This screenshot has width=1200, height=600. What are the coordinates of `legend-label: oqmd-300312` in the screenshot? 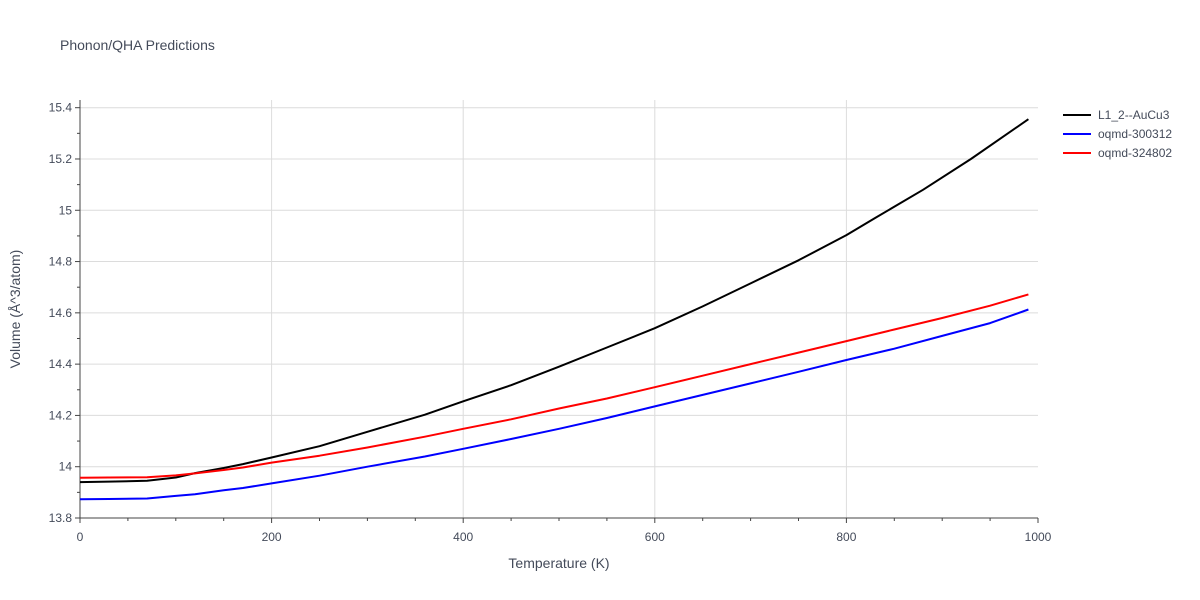 It's located at (1135, 134).